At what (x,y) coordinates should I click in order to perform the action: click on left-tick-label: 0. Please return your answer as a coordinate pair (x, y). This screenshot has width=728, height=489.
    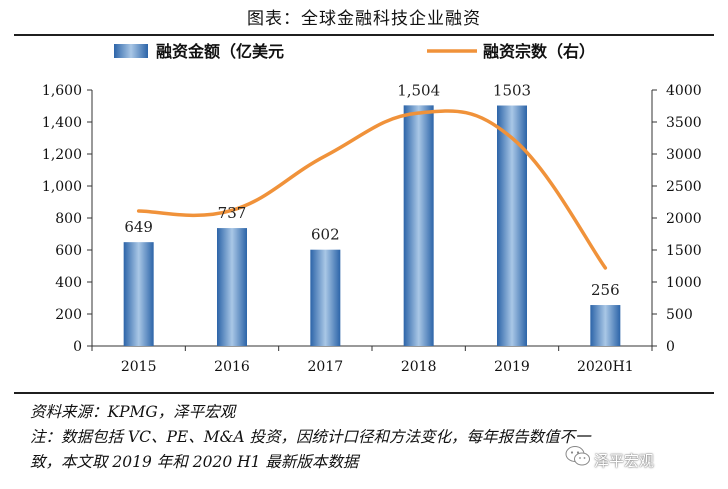
    Looking at the image, I should click on (77, 347).